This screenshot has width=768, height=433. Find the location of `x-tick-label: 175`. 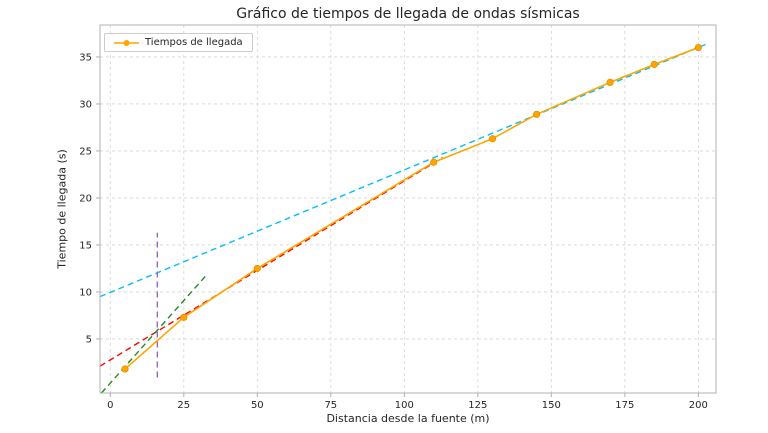

x-tick-label: 175 is located at coordinates (624, 405).